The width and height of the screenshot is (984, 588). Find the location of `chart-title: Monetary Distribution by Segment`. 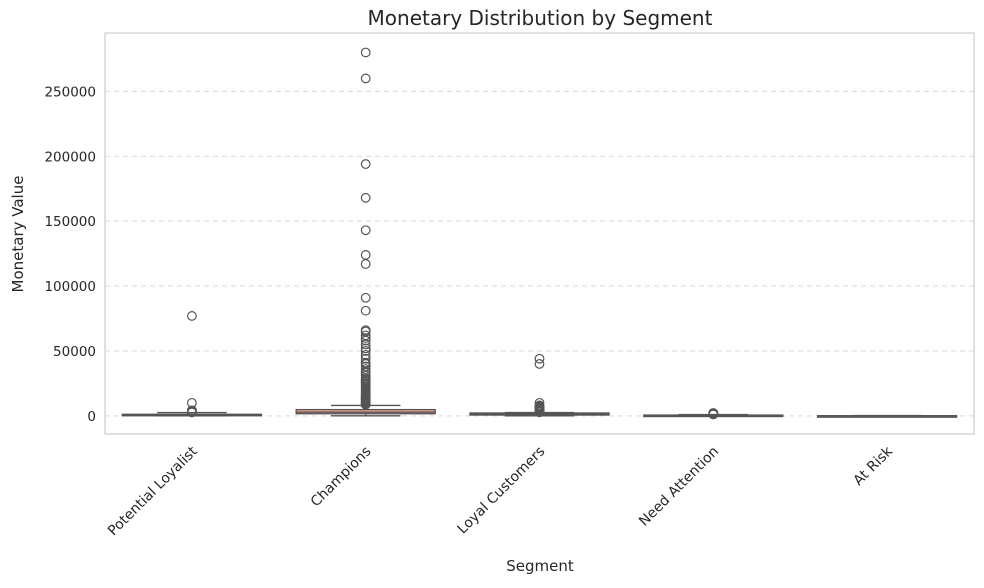

chart-title: Monetary Distribution by Segment is located at coordinates (540, 18).